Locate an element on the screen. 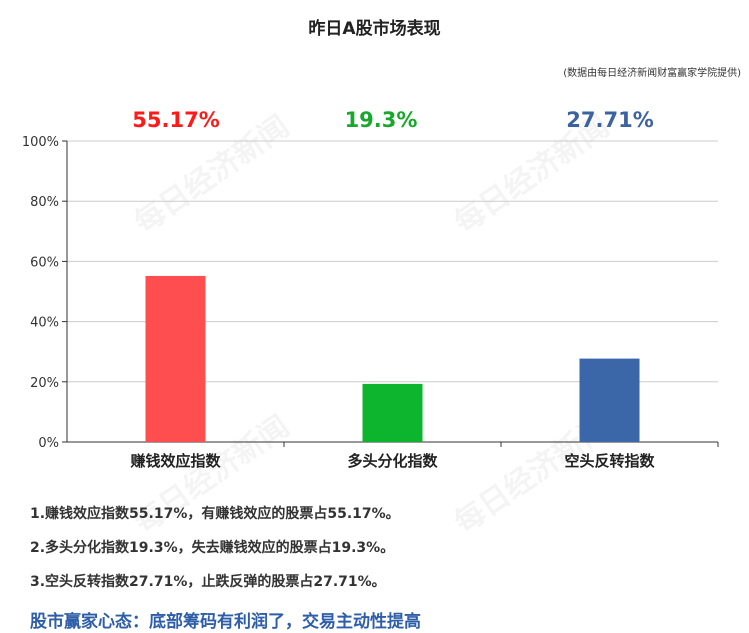 The height and width of the screenshot is (633, 749). source-note: (数据由每日经济新闻财富赢家学院提供) is located at coordinates (652, 73).